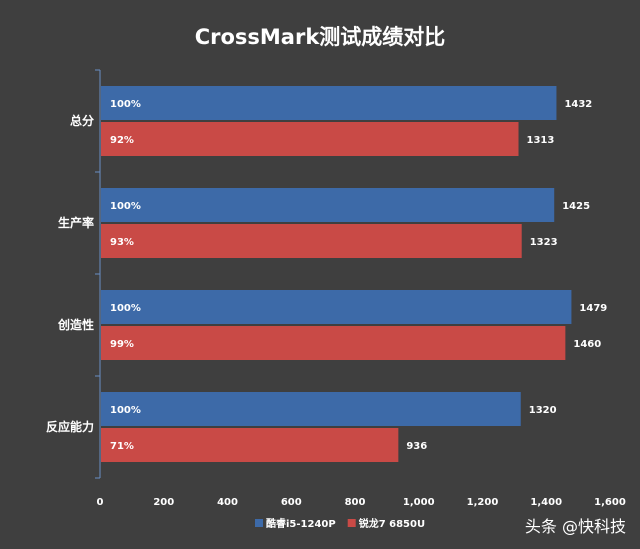 This screenshot has width=640, height=549. Describe the element at coordinates (100, 502) in the screenshot. I see `x-tick-label: 0` at that location.